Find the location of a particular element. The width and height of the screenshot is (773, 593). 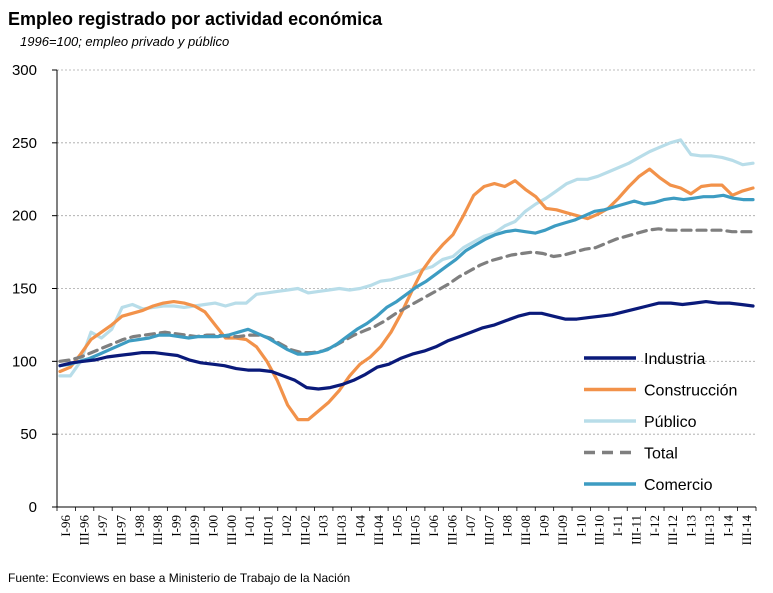

x-tick-label: III-99 is located at coordinates (194, 530).